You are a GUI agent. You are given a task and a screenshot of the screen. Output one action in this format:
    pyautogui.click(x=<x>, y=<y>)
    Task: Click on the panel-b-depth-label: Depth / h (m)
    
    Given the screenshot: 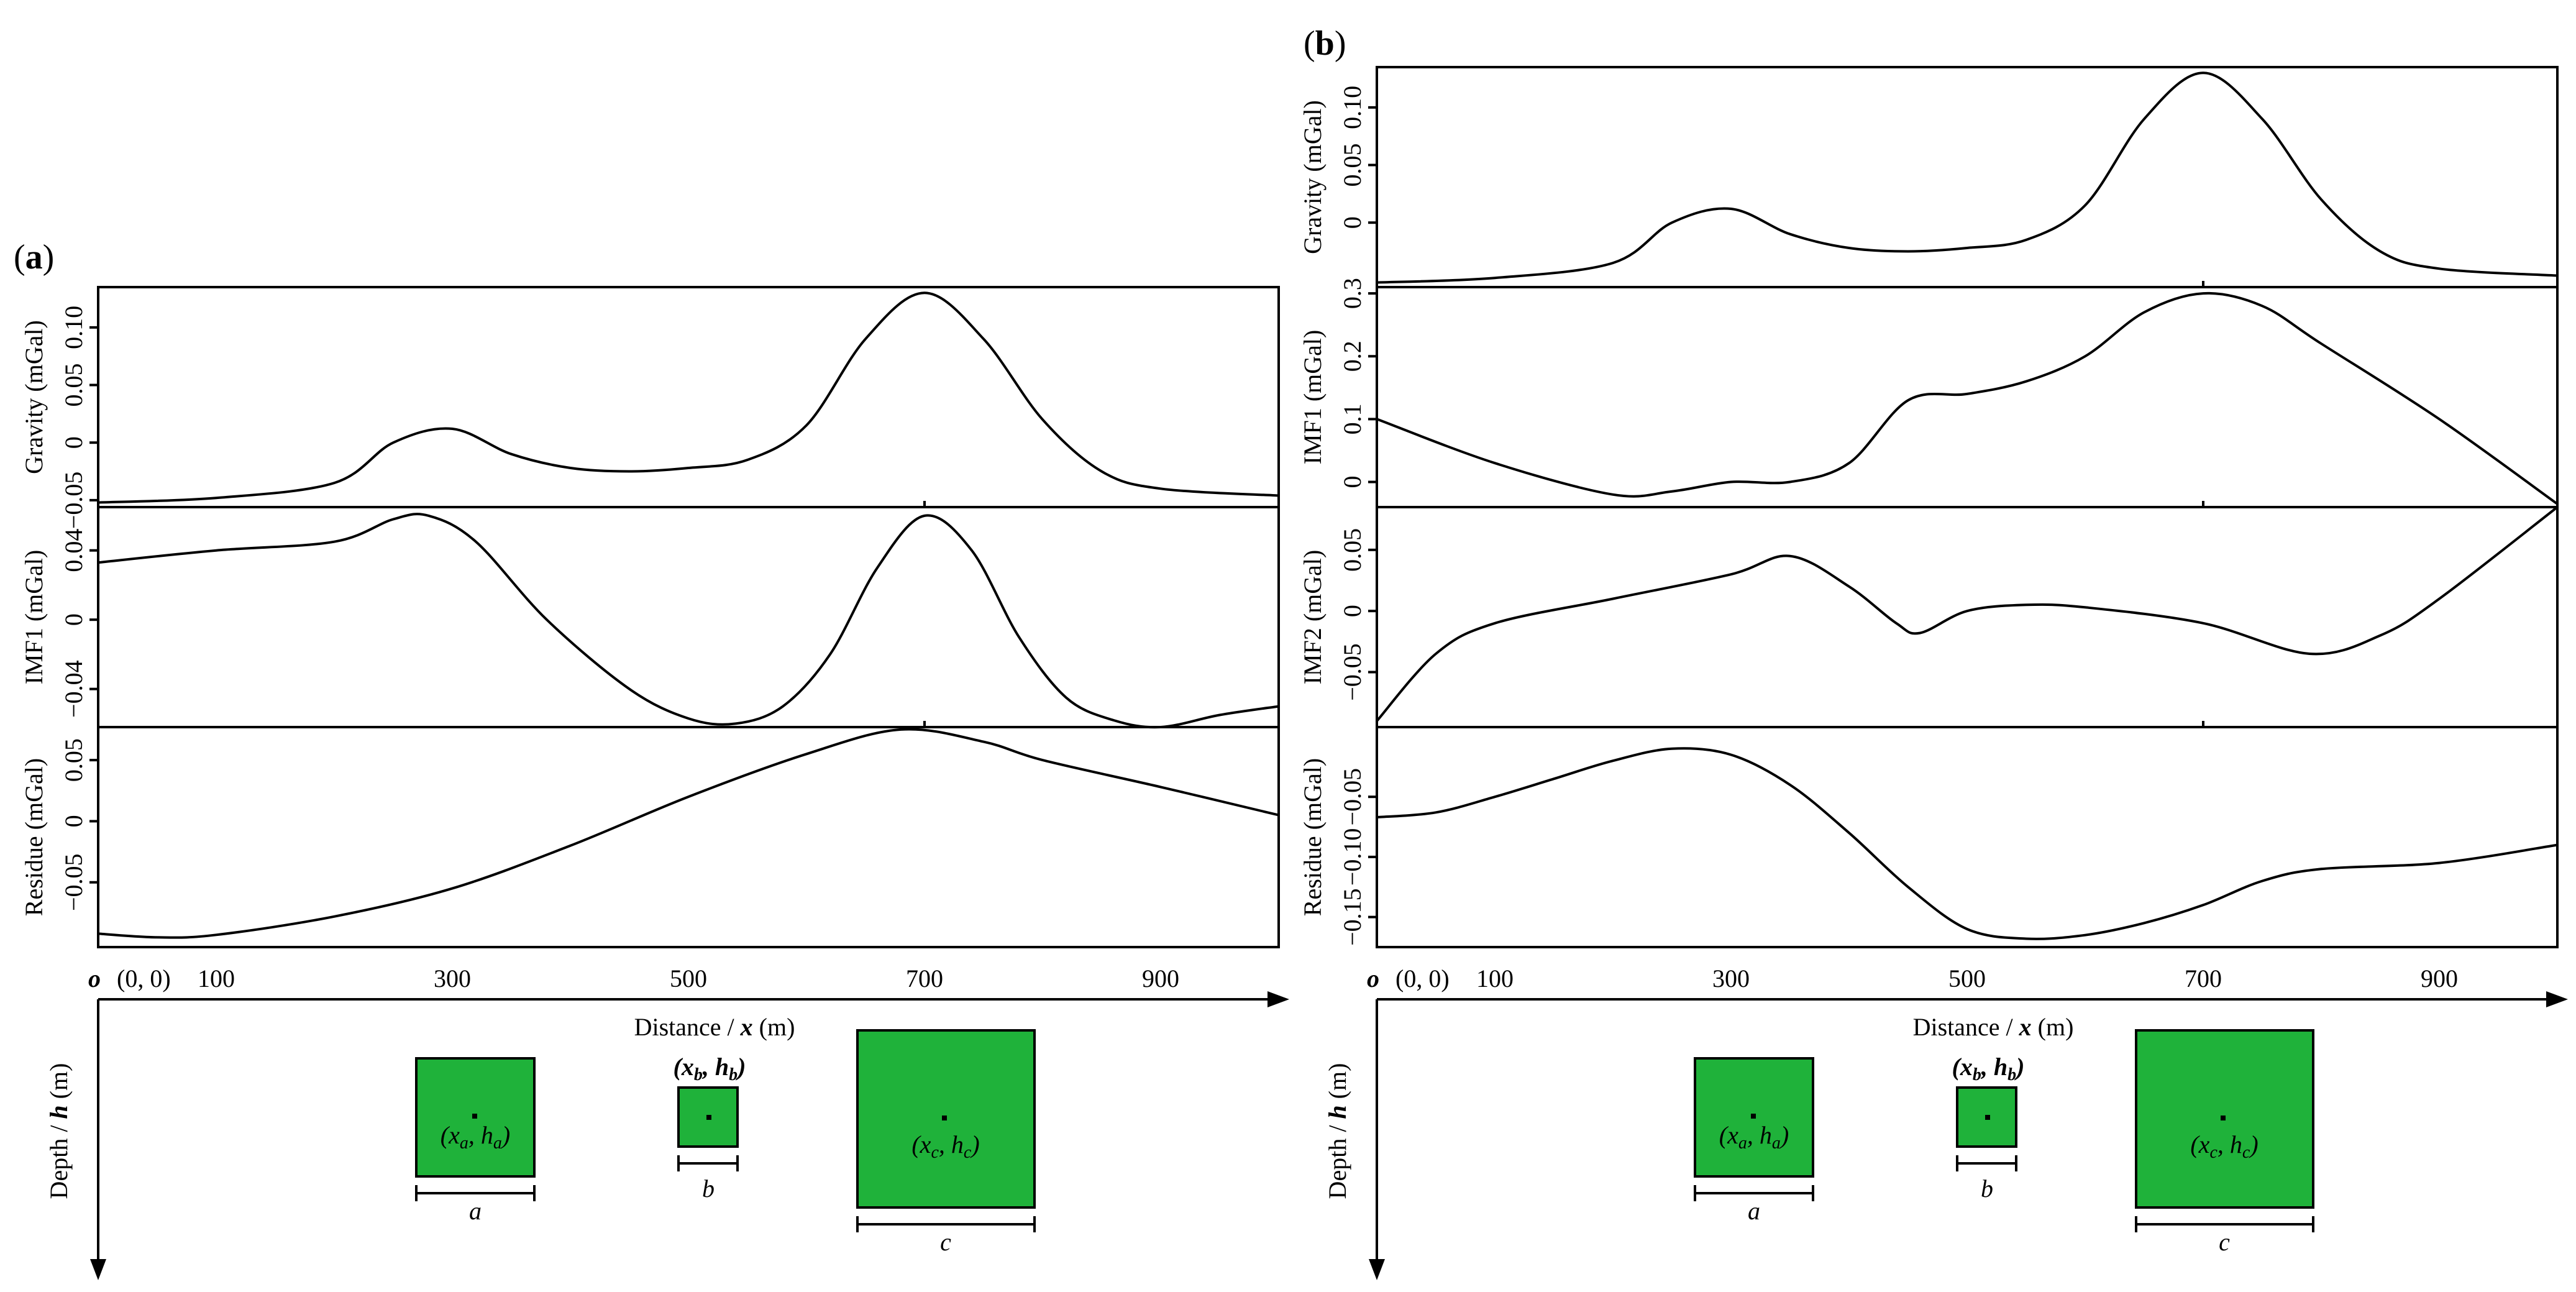 What is the action you would take?
    pyautogui.click(x=1337, y=1131)
    